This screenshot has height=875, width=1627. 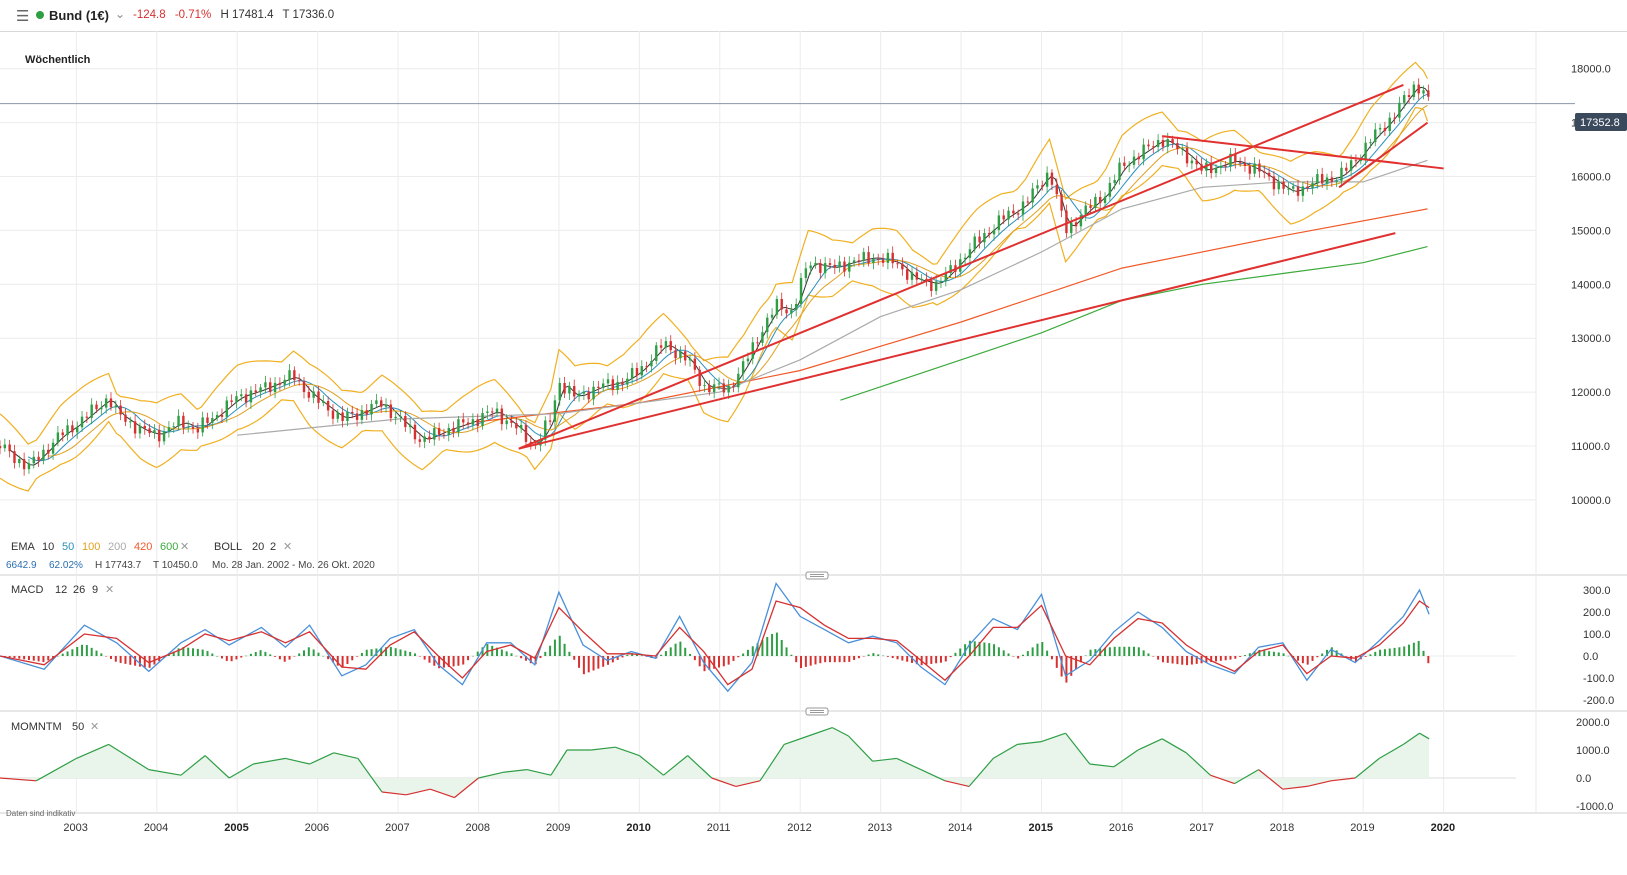 I want to click on pane-resize-handle-macd, so click(x=817, y=575).